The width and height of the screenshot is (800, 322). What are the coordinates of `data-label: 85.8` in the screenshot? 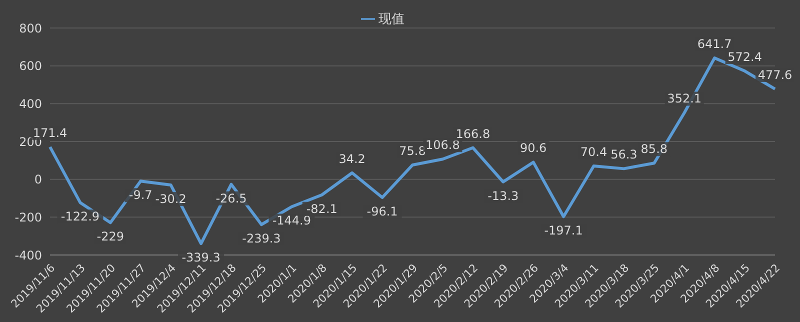 It's located at (654, 149).